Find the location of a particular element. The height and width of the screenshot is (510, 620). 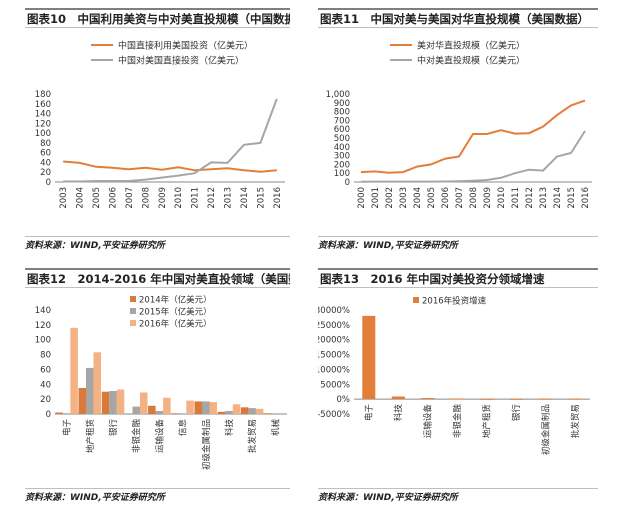

legend-label: 2016年投资增速 is located at coordinates (454, 301).